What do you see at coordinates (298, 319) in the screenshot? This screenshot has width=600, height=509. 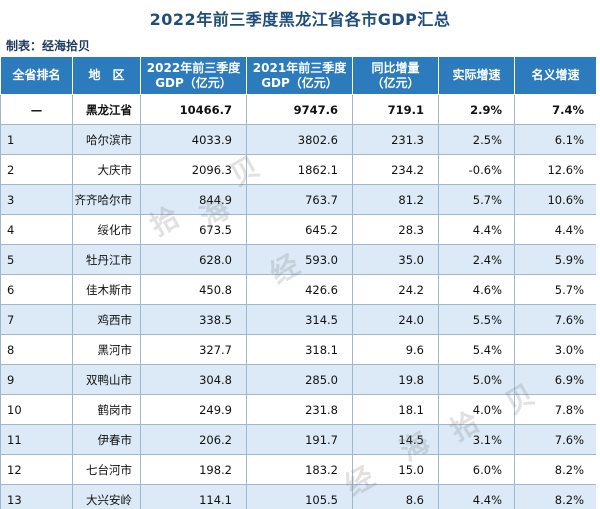 I see `table-row: 7 鸡西市 338.5 314.5 24.0 5.5% 7.6%` at bounding box center [298, 319].